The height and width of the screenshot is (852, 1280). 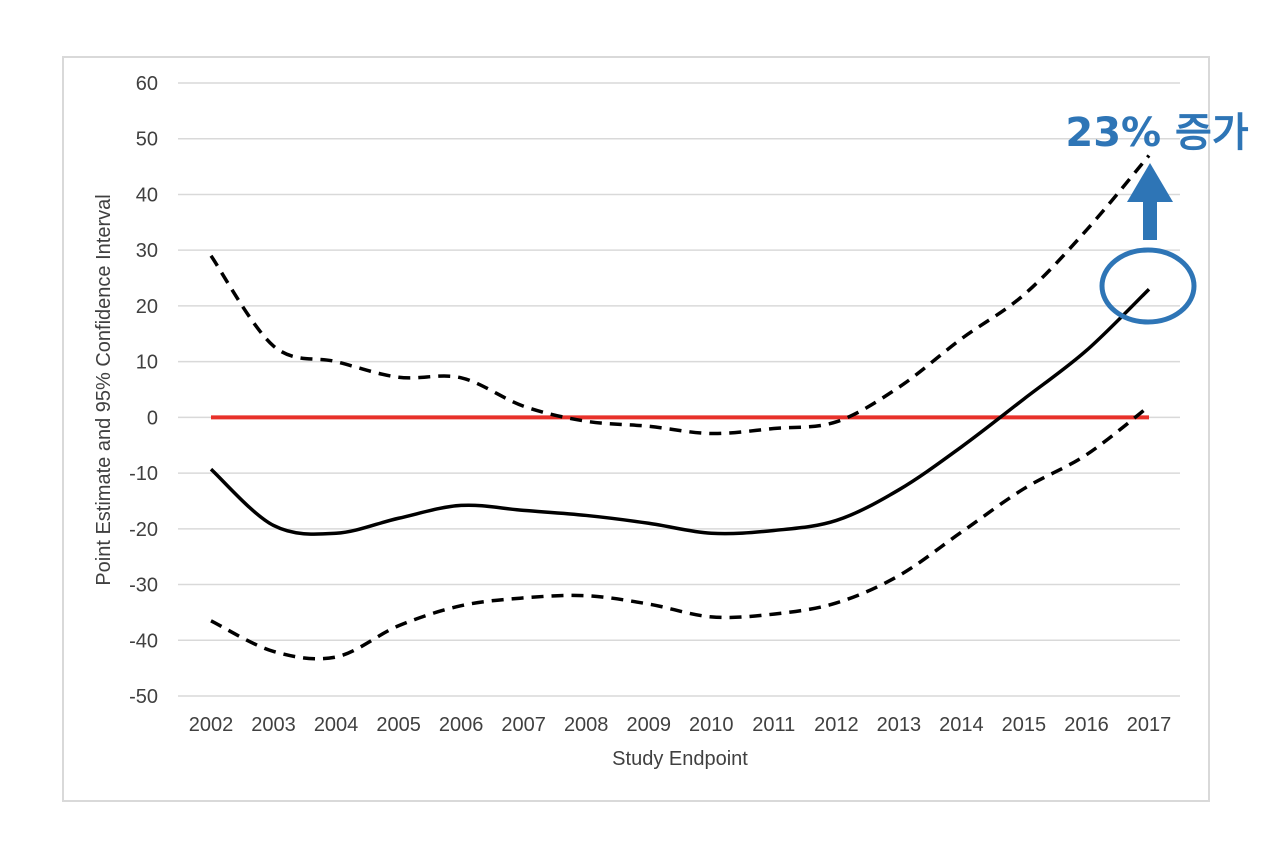 What do you see at coordinates (211, 725) in the screenshot?
I see `x-tick-label: 2002` at bounding box center [211, 725].